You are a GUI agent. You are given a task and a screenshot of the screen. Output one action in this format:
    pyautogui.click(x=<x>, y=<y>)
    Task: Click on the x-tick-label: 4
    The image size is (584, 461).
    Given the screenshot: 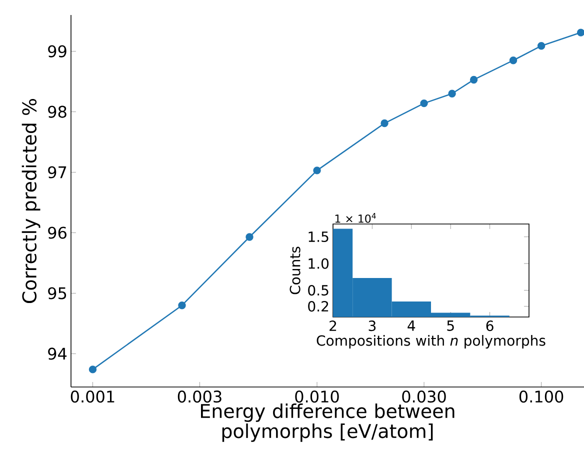 What is the action you would take?
    pyautogui.click(x=412, y=325)
    